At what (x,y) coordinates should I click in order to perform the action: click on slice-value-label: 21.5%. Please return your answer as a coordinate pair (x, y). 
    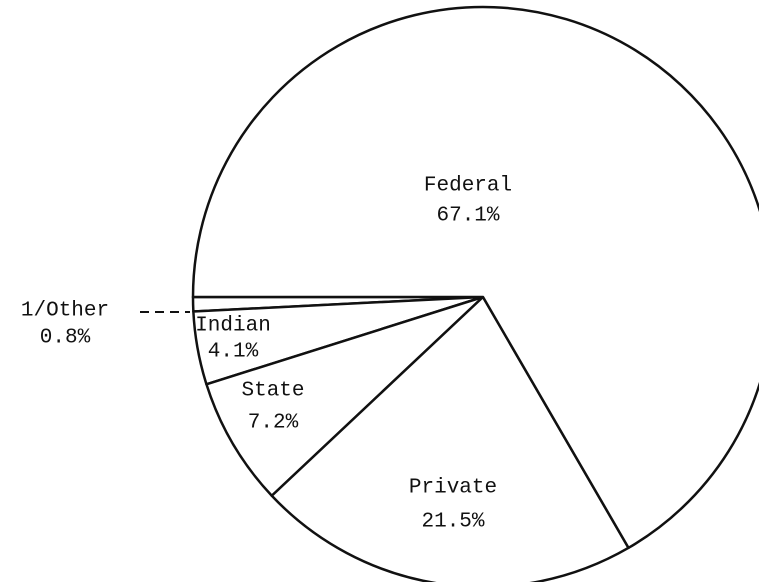
    Looking at the image, I should click on (452, 522).